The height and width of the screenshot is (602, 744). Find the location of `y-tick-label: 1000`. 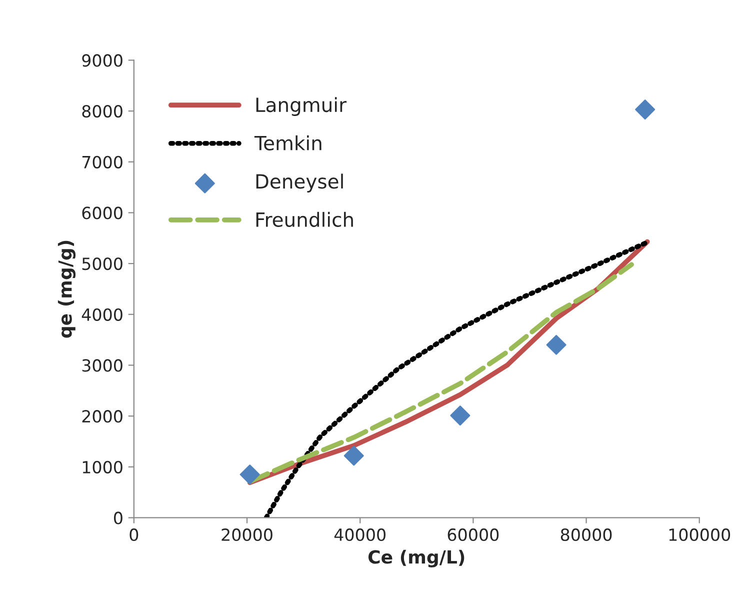

y-tick-label: 1000 is located at coordinates (102, 467).